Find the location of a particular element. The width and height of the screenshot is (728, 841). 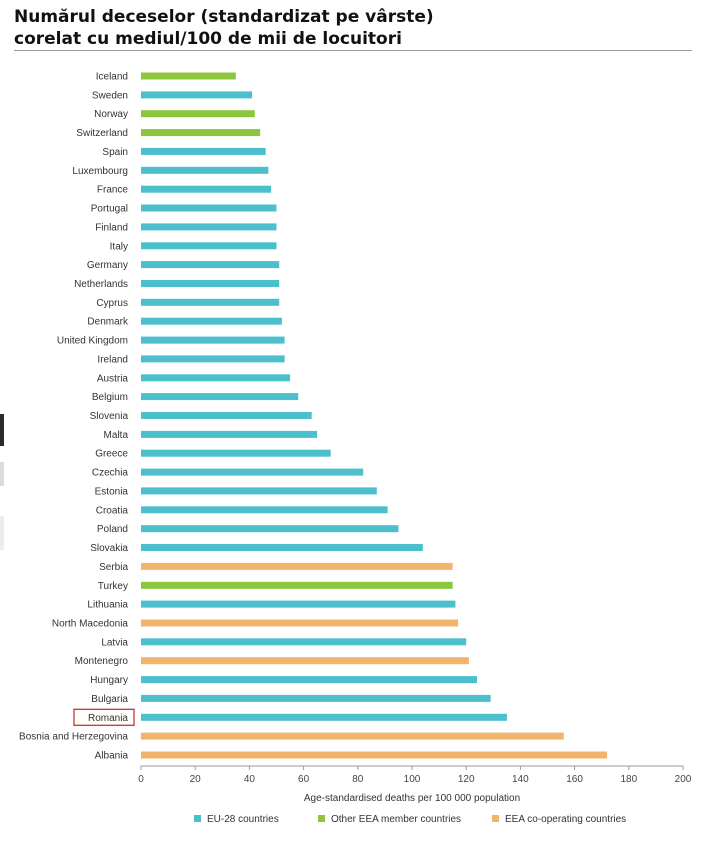

category-label-portugal: Portugal is located at coordinates (109, 209).